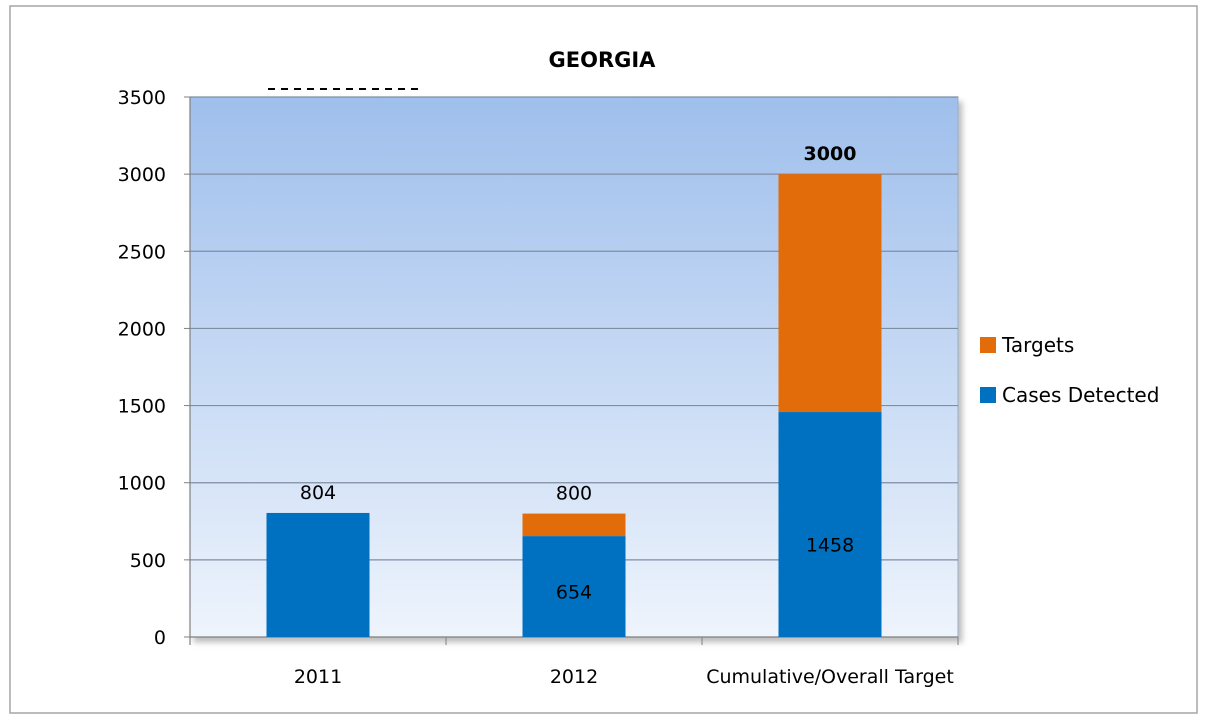 This screenshot has height=719, width=1205. What do you see at coordinates (318, 677) in the screenshot?
I see `x-tick-label: 2011` at bounding box center [318, 677].